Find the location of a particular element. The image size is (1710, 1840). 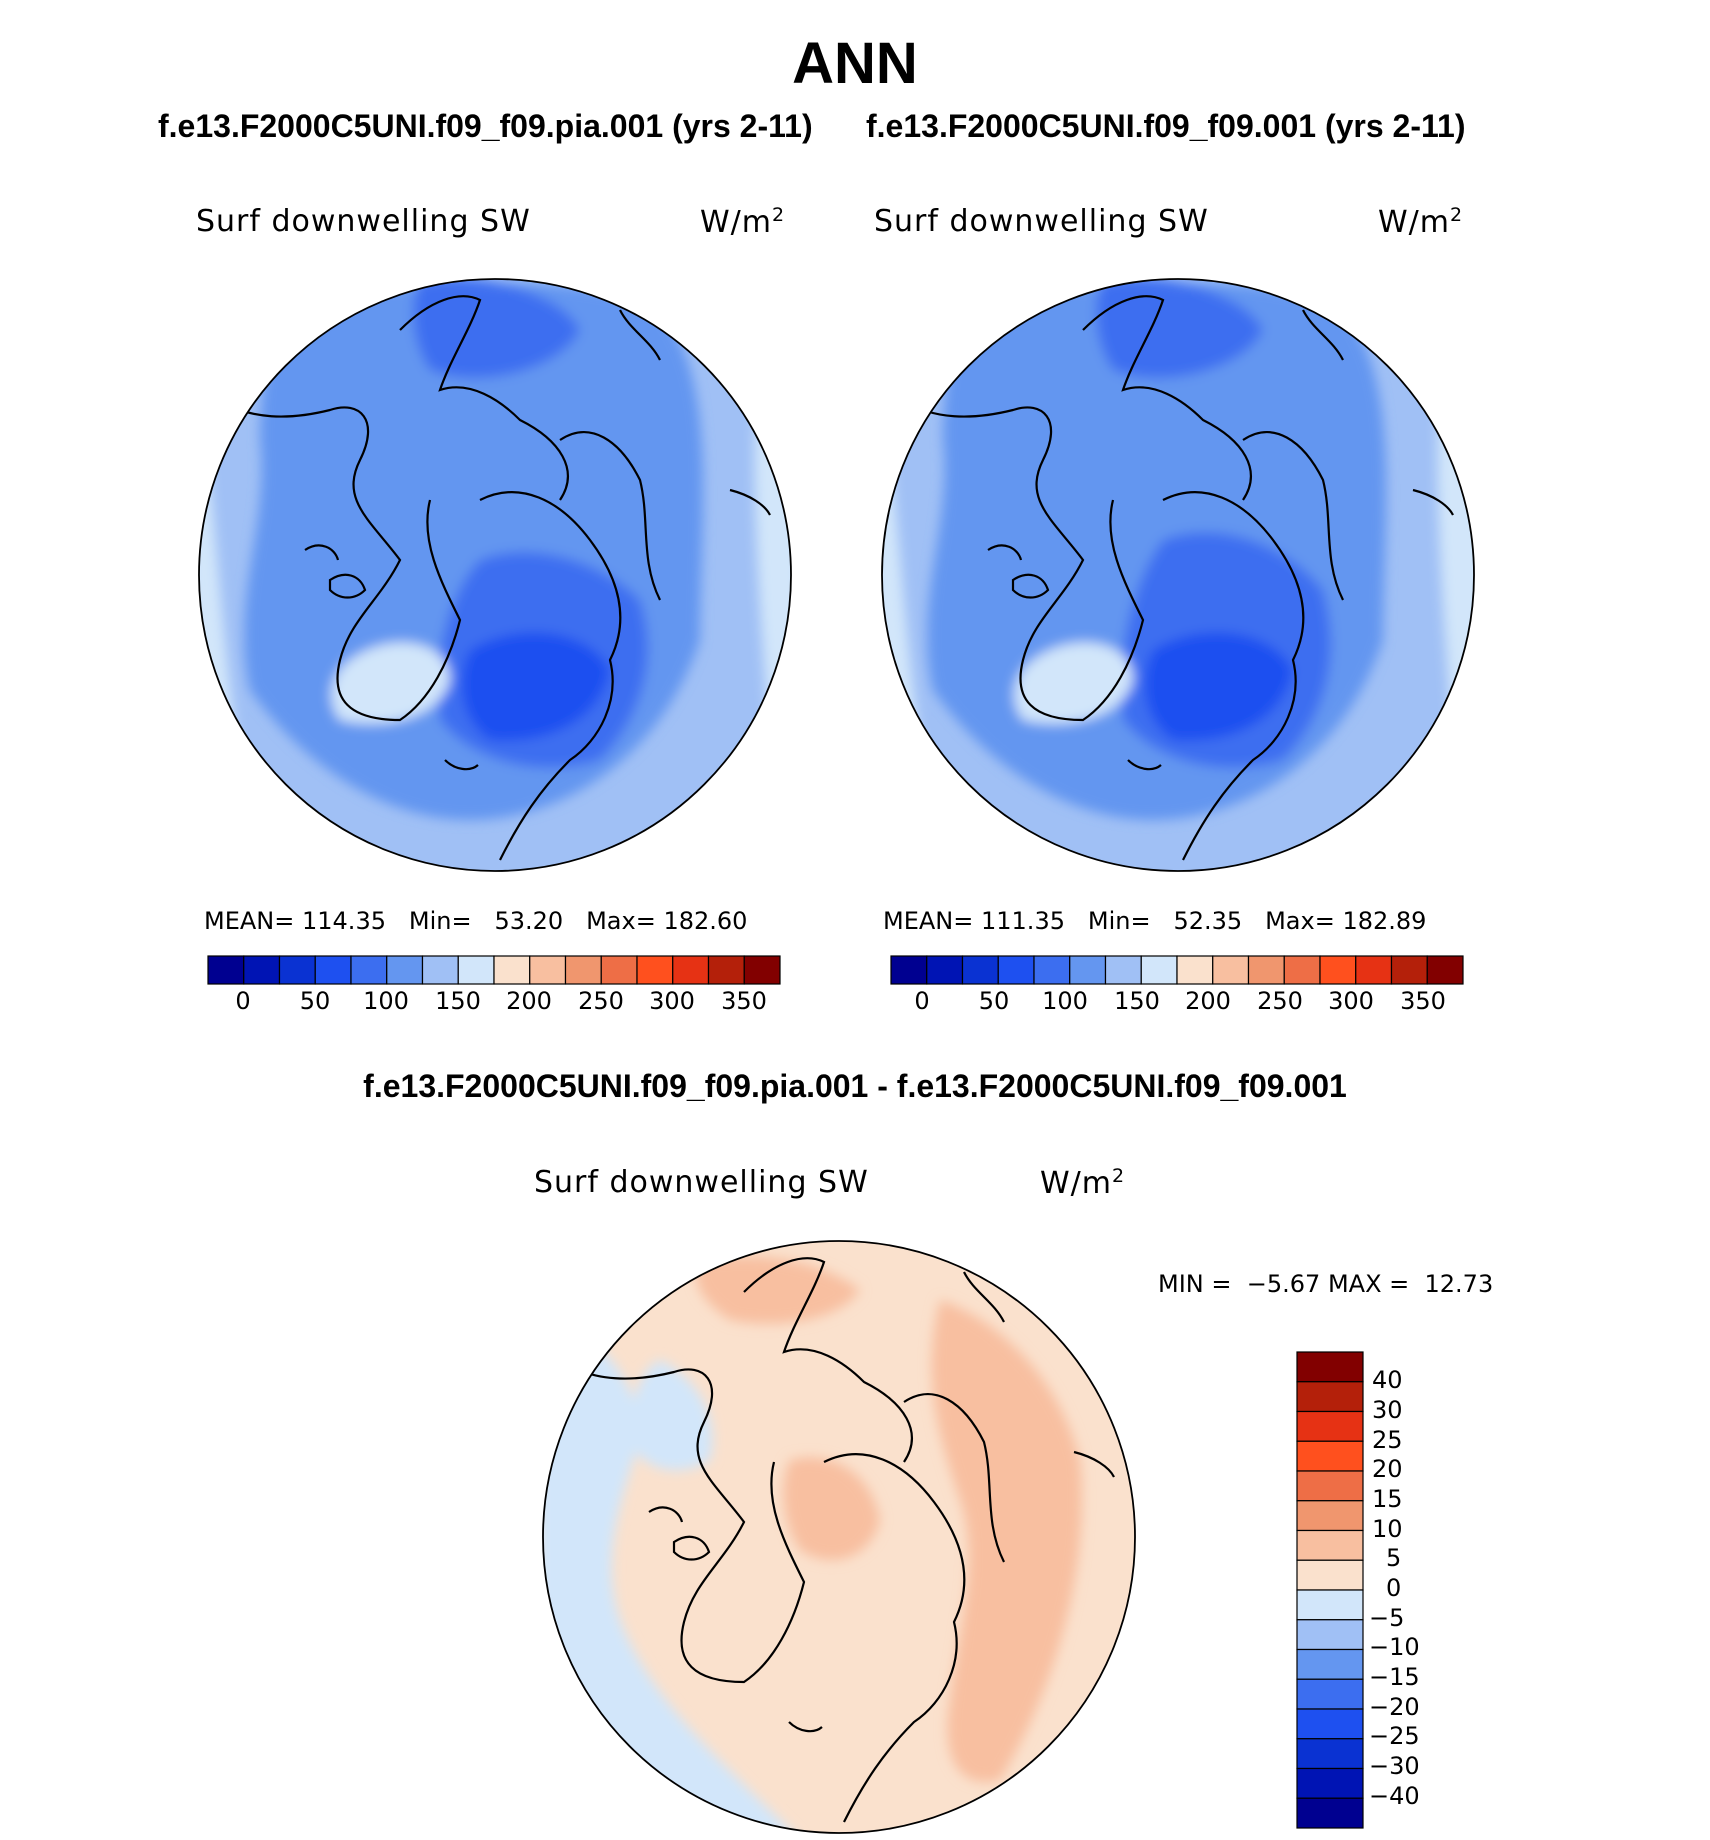

diff-min-label: MIN = is located at coordinates (1195, 1284).